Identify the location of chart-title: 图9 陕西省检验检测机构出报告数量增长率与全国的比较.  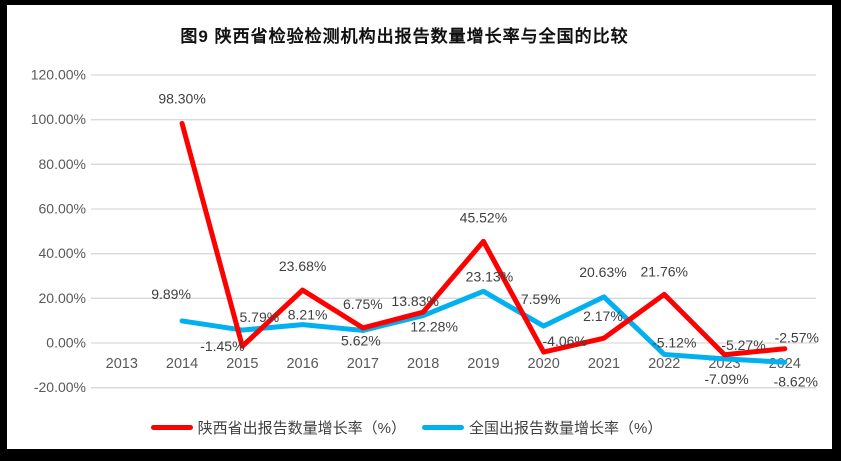
(404, 36).